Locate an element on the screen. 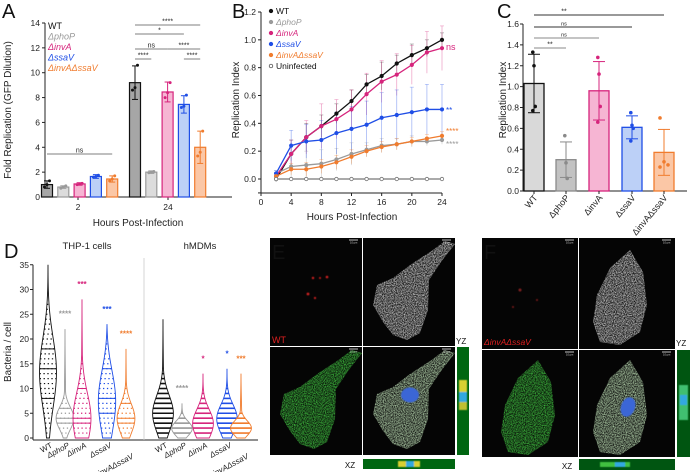 Image resolution: width=690 pixels, height=472 pixels. e-yz-signal is located at coordinates (463, 395).